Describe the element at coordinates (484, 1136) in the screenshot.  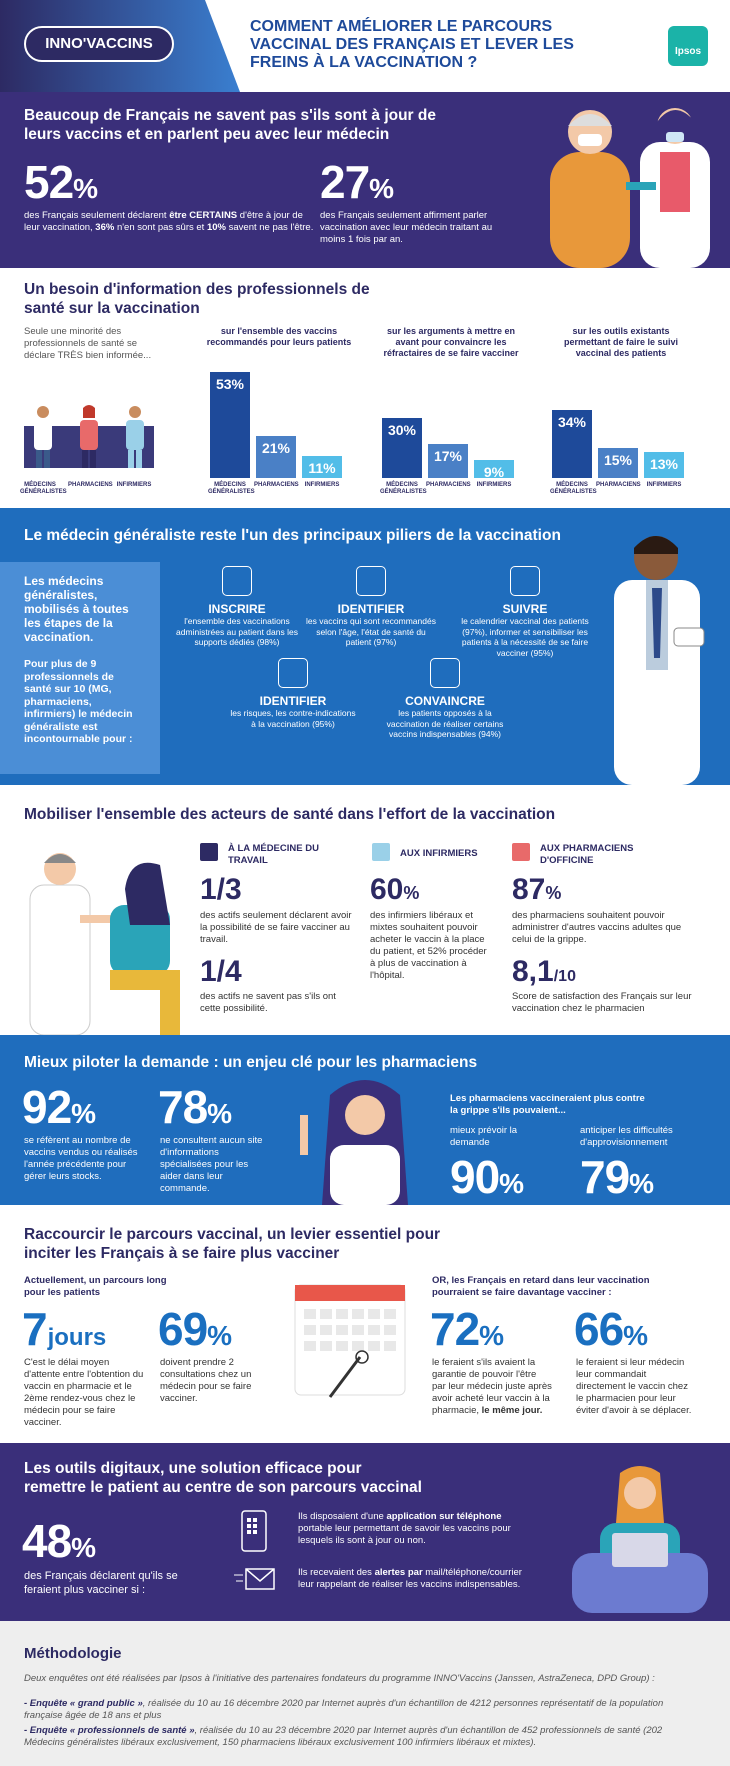
I see `stat-90-label: mieux prévoir la demande` at that location.